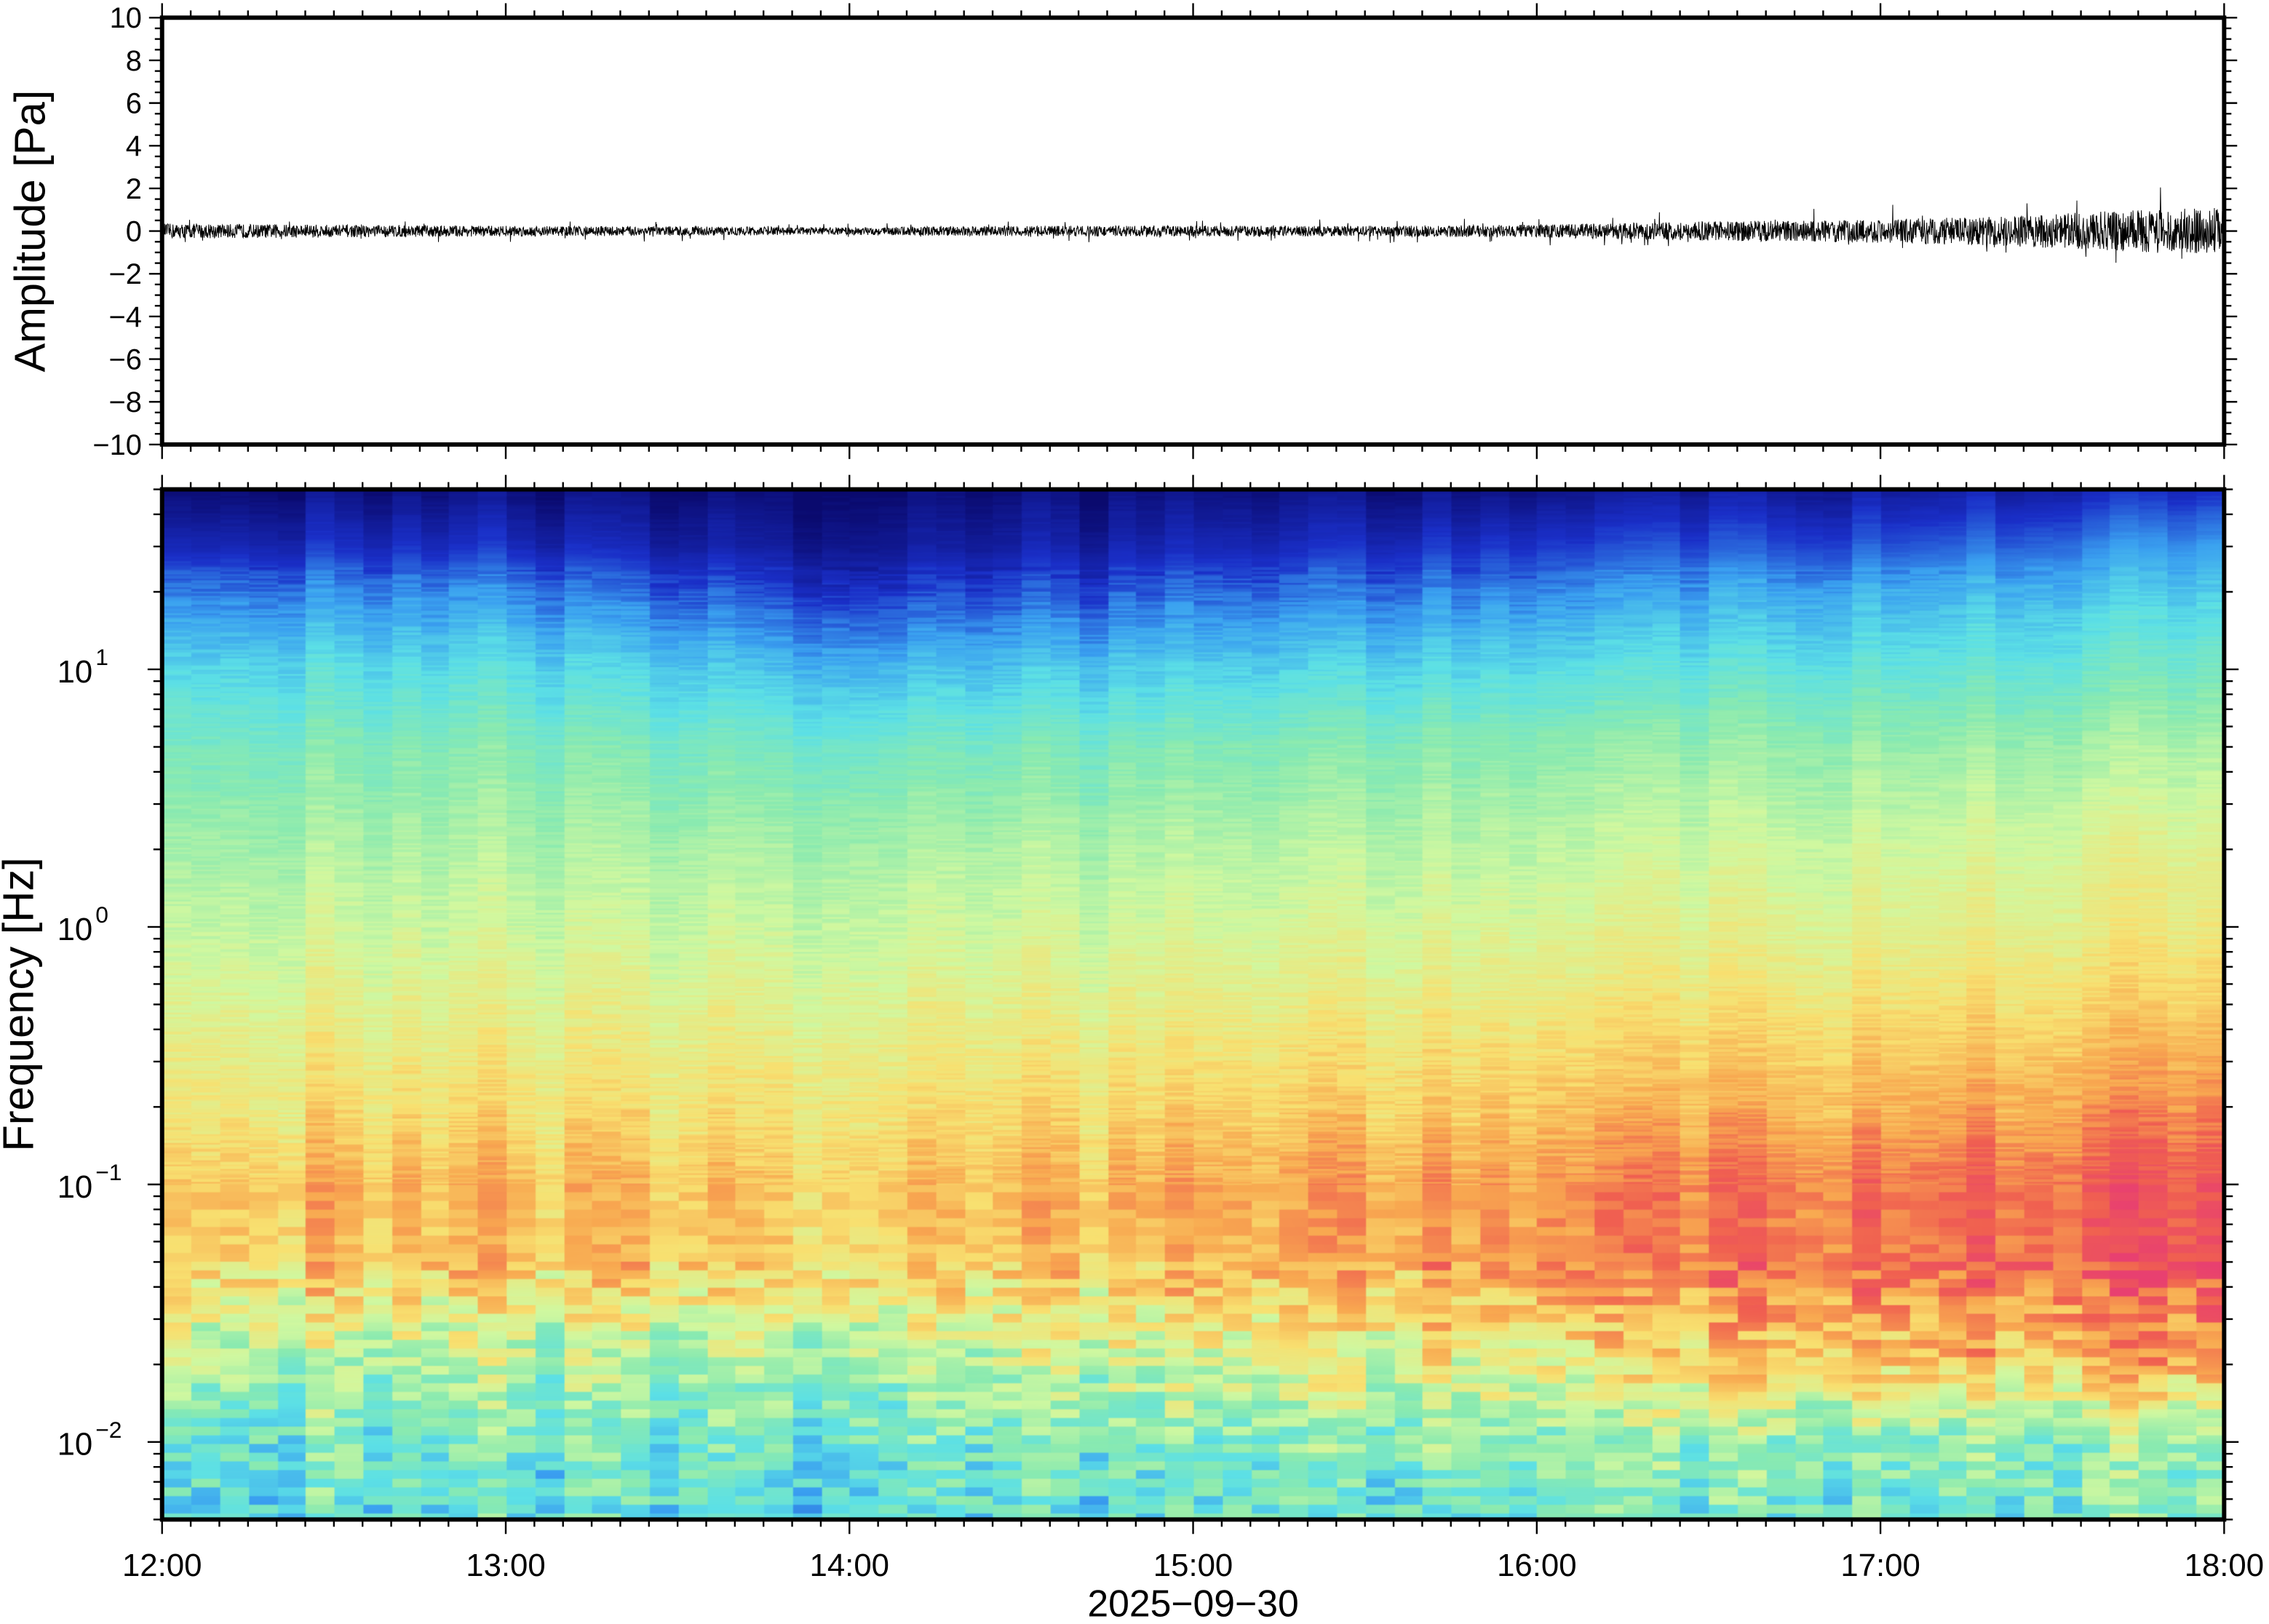  I want to click on y-tick-label: −10, so click(116, 445).